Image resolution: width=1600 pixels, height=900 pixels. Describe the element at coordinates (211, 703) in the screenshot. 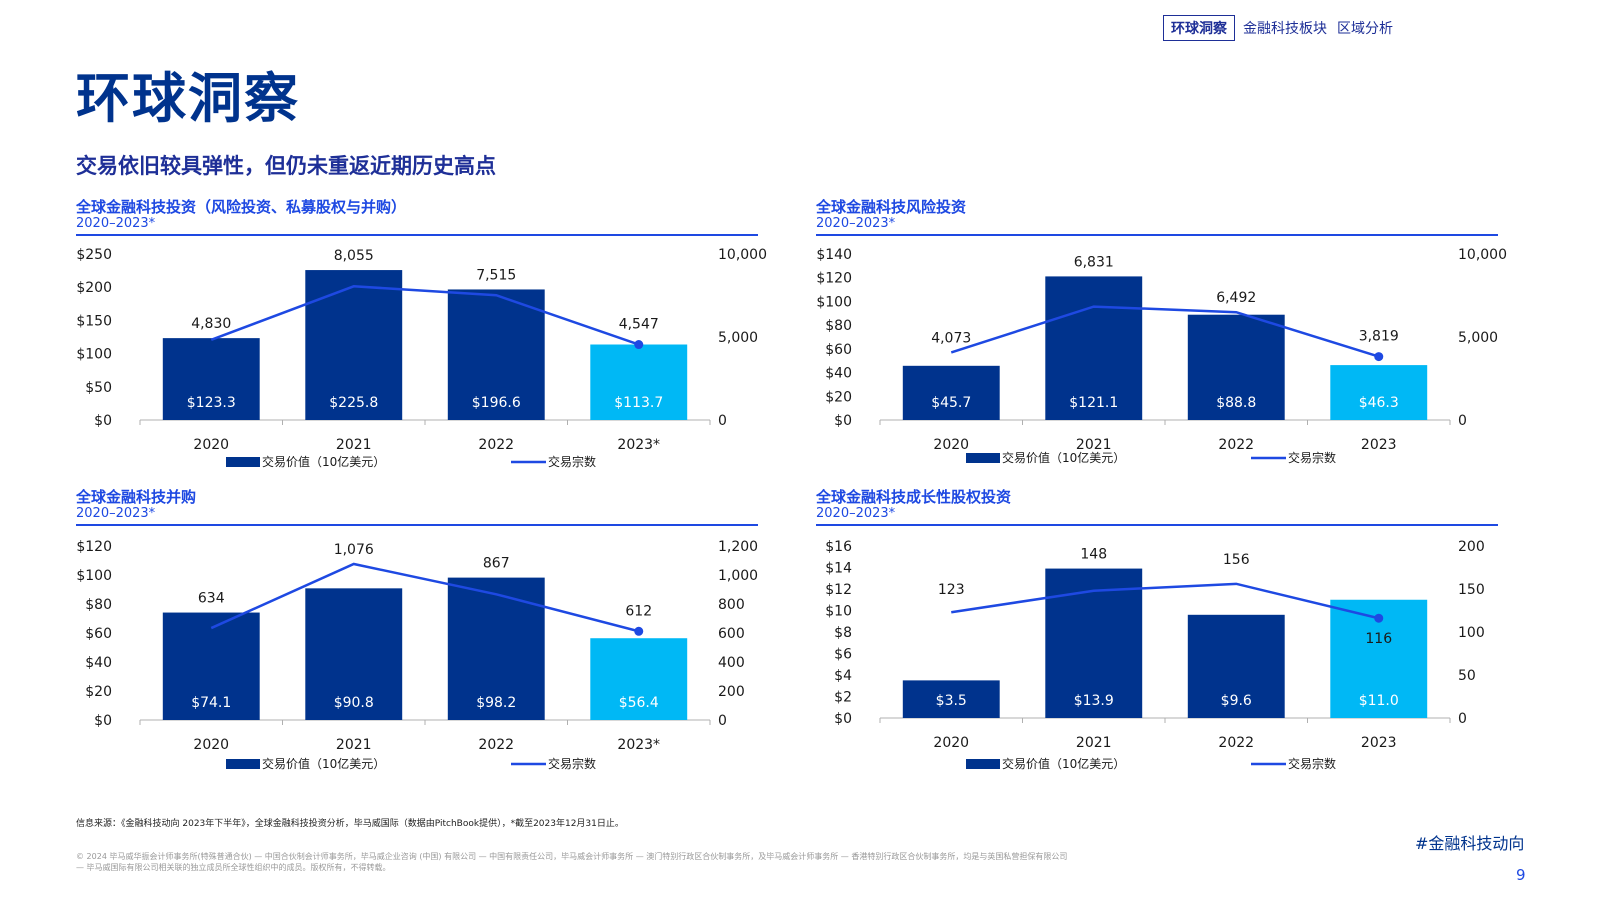

I see `bar-value-label: $74.1` at that location.